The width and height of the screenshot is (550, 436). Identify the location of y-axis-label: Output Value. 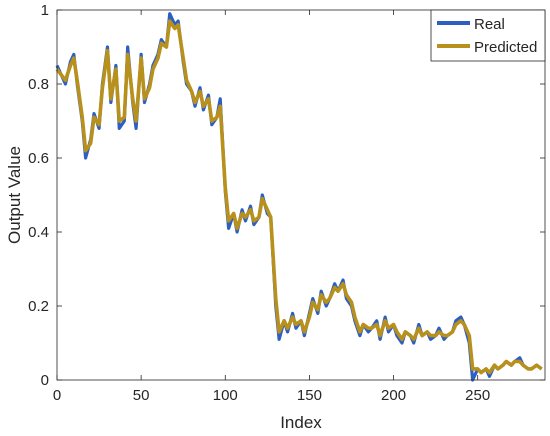
(14, 195).